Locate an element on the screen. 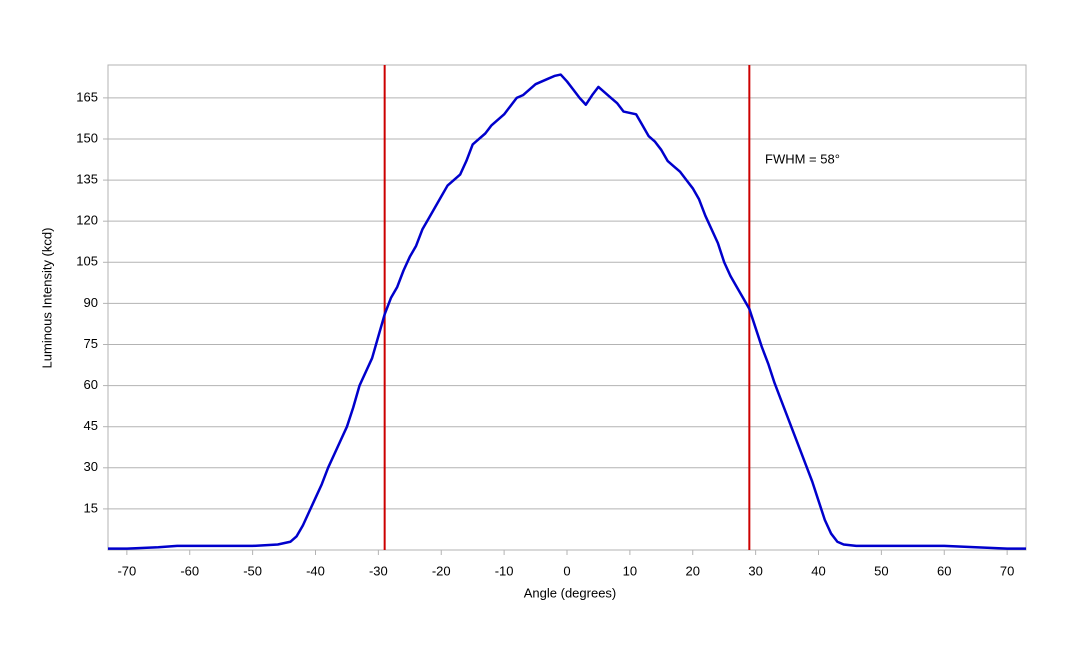 The image size is (1080, 653). x-tick-label: 70 is located at coordinates (1007, 570).